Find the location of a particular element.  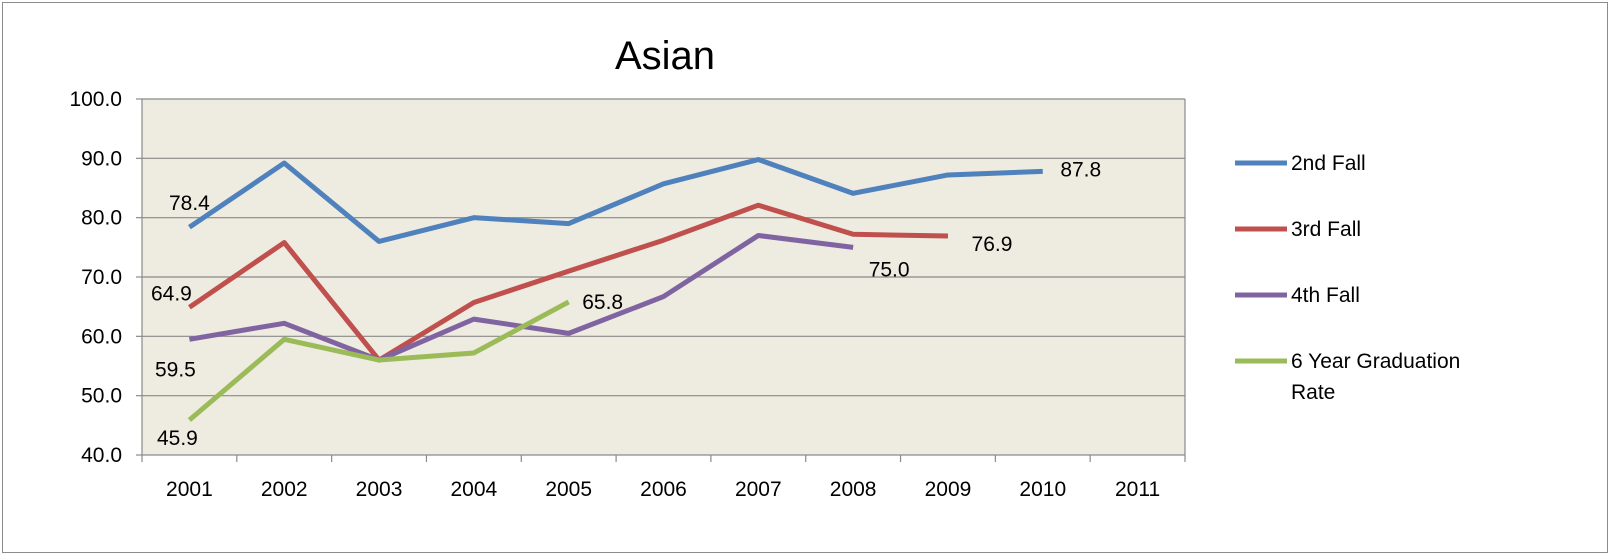

data-label: 75.0 is located at coordinates (889, 269).